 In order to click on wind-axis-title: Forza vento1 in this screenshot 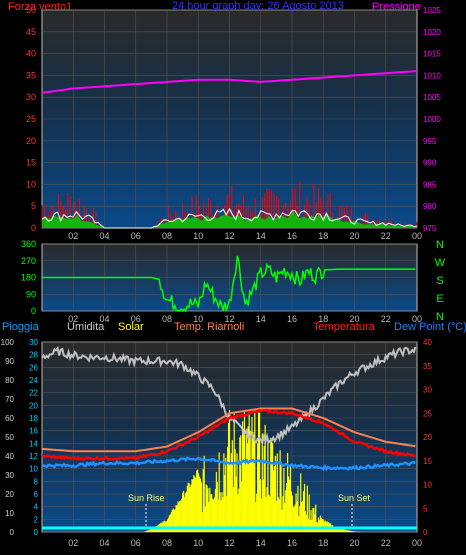, I will do `click(40, 7)`.